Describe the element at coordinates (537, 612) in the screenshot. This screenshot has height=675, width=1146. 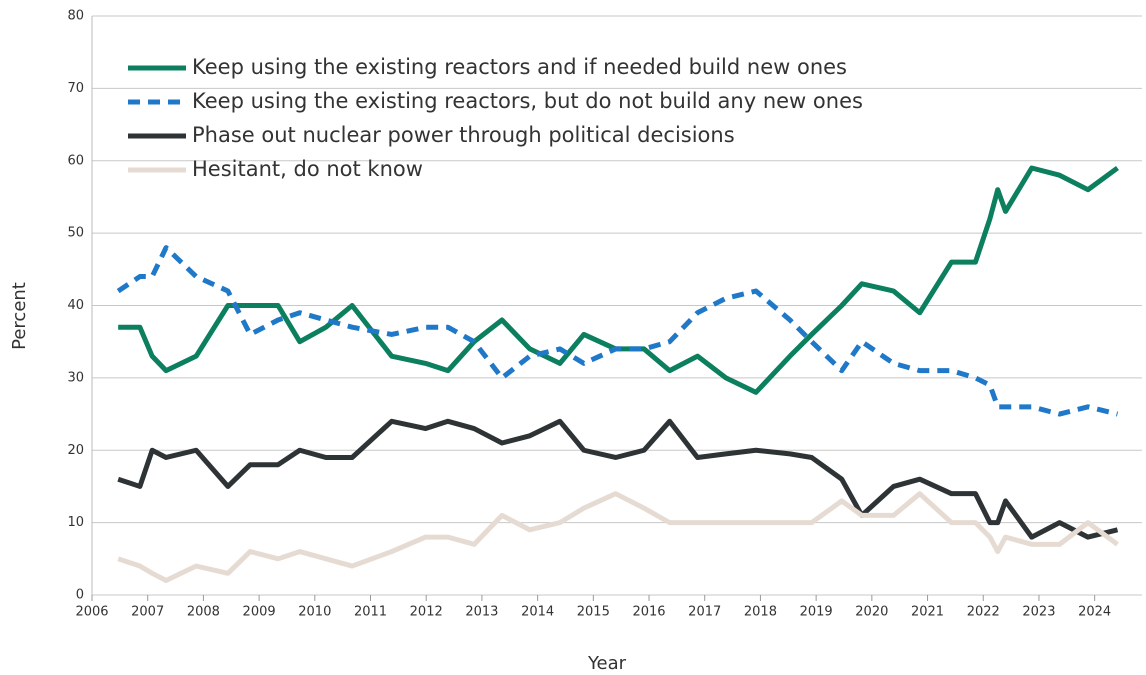
I see `x-tick-label: 2014` at that location.